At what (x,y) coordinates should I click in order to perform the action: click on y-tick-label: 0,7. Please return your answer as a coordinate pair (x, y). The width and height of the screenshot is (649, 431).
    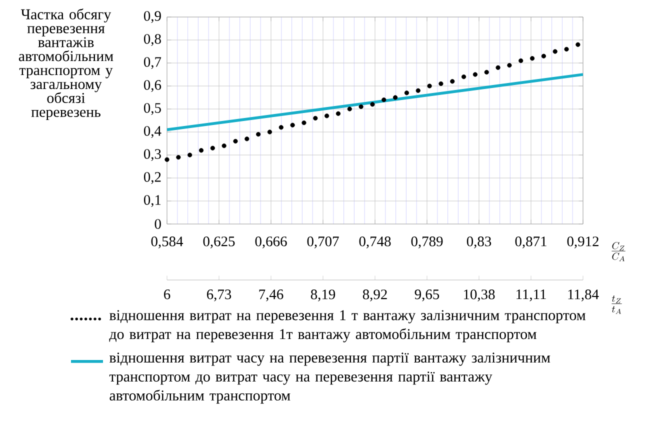
    Looking at the image, I should click on (153, 63).